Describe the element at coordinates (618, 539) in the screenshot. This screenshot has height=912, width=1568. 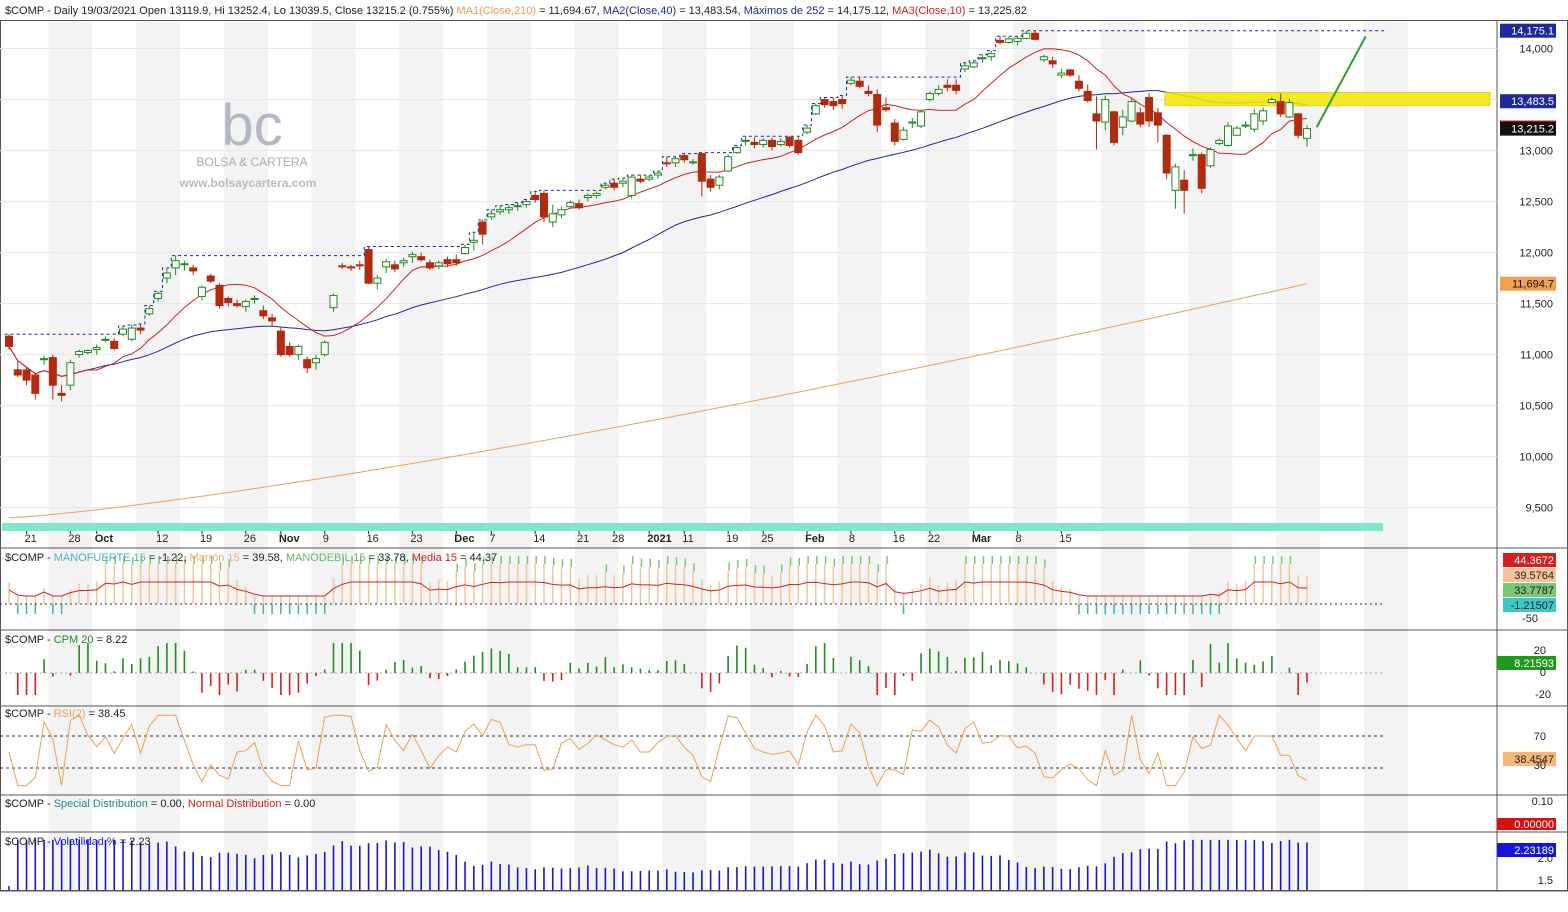
I see `x-axis-label: 28` at that location.